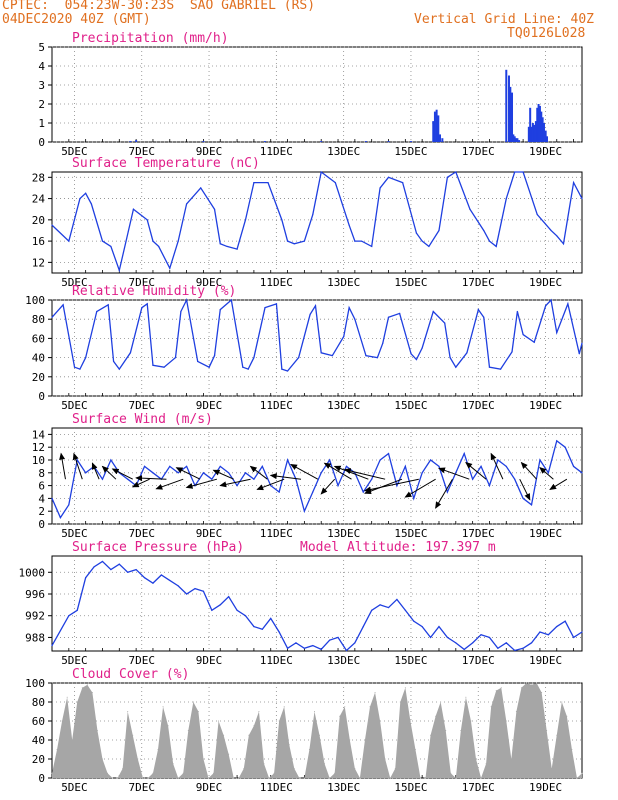 This screenshot has height=800, width=618. What do you see at coordinates (343, 787) in the screenshot?
I see `cloud-xtick-label: 13DEC` at bounding box center [343, 787].